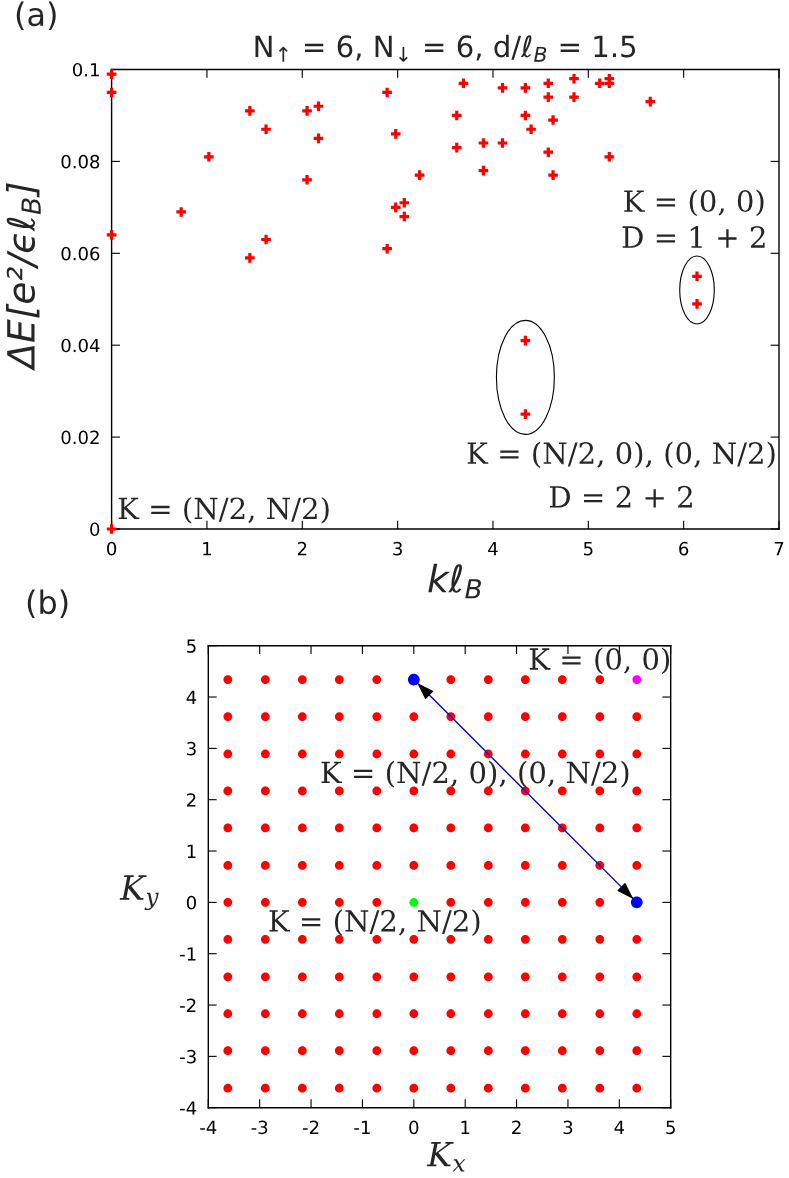 The width and height of the screenshot is (789, 1178). What do you see at coordinates (454, 581) in the screenshot?
I see `x-axis-title: kℓ$_{B}$` at bounding box center [454, 581].